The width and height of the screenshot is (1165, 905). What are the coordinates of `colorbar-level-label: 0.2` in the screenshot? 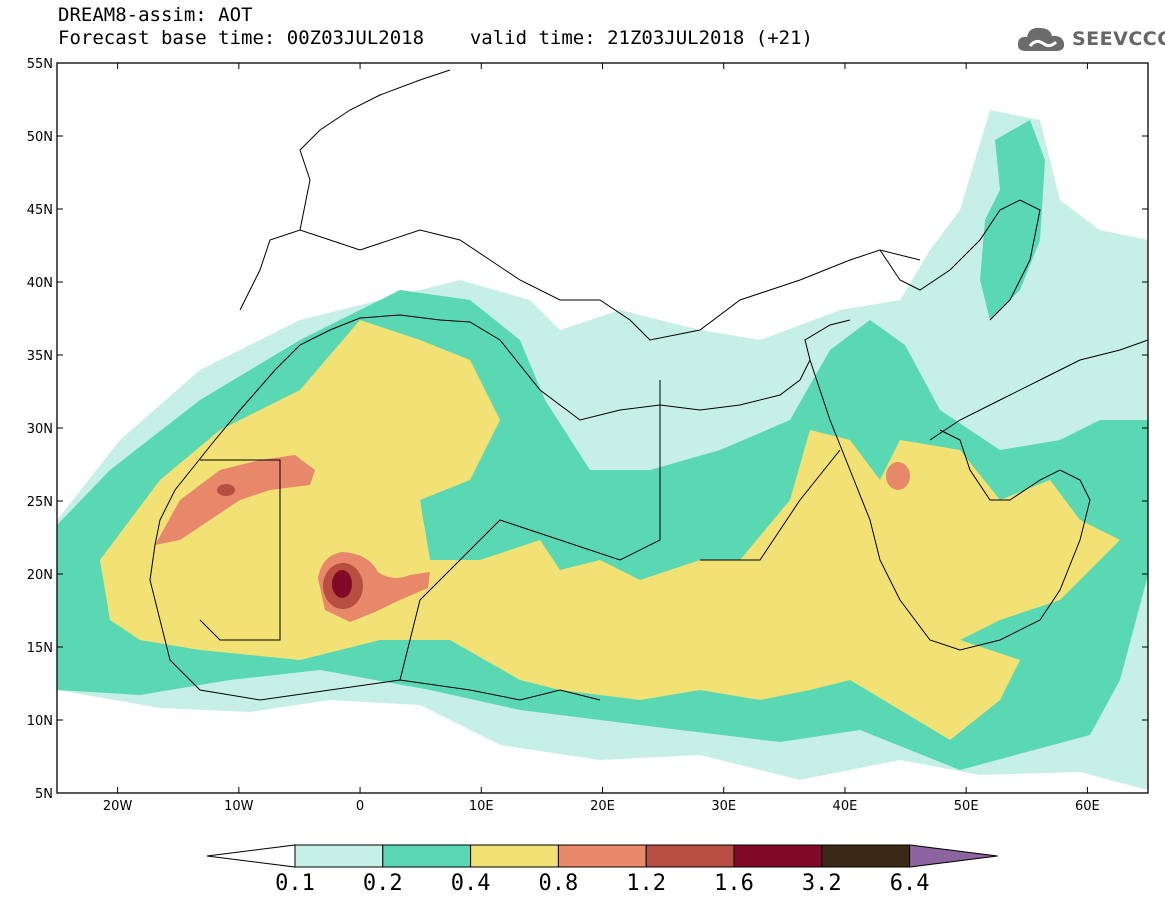 It's located at (383, 883).